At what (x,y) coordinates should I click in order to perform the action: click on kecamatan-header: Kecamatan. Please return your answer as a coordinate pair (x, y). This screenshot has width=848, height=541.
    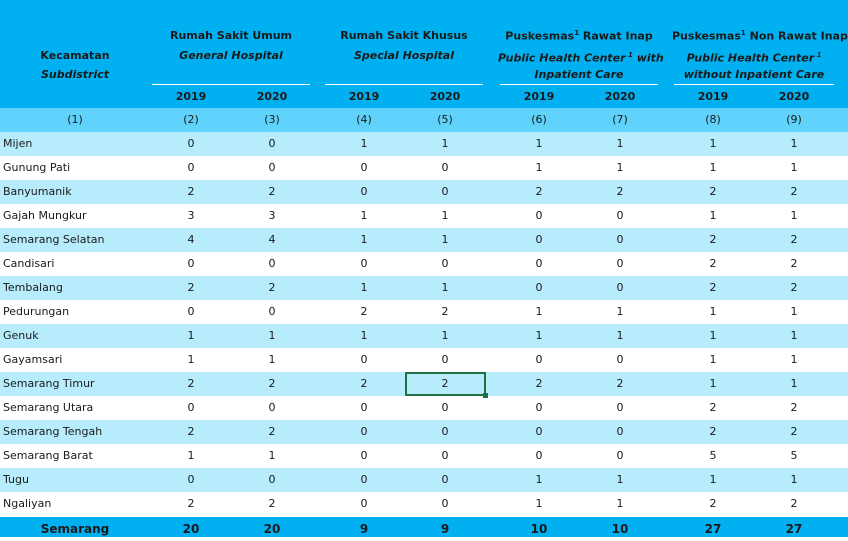
    Looking at the image, I should click on (75, 55).